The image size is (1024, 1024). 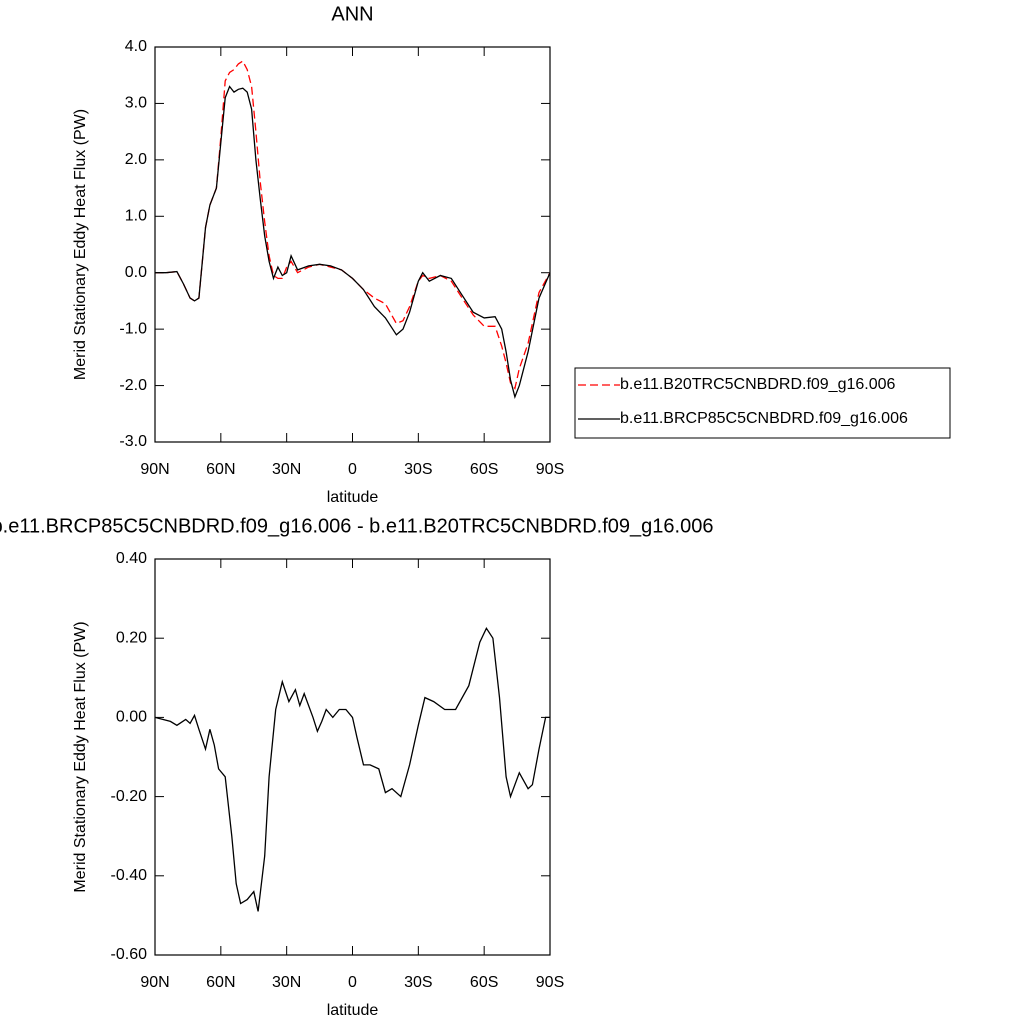 What do you see at coordinates (352, 14) in the screenshot?
I see `chart-title: ANN` at bounding box center [352, 14].